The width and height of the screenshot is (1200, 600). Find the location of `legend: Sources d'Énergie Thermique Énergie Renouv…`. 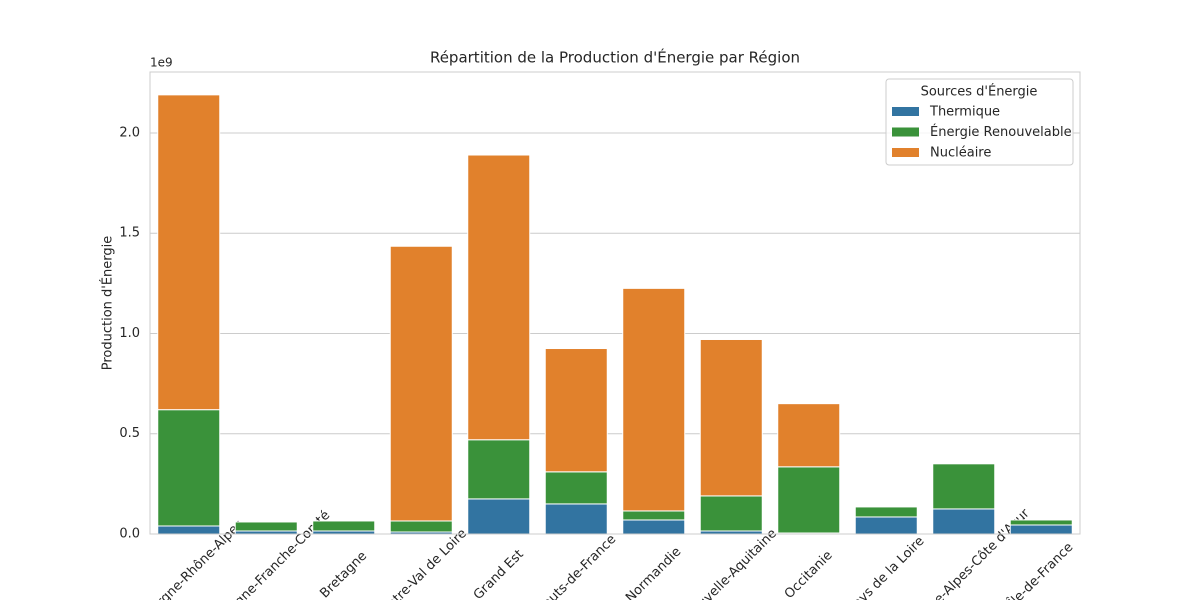

legend: Sources d'Énergie Thermique Énergie Renouv… is located at coordinates (979, 122).